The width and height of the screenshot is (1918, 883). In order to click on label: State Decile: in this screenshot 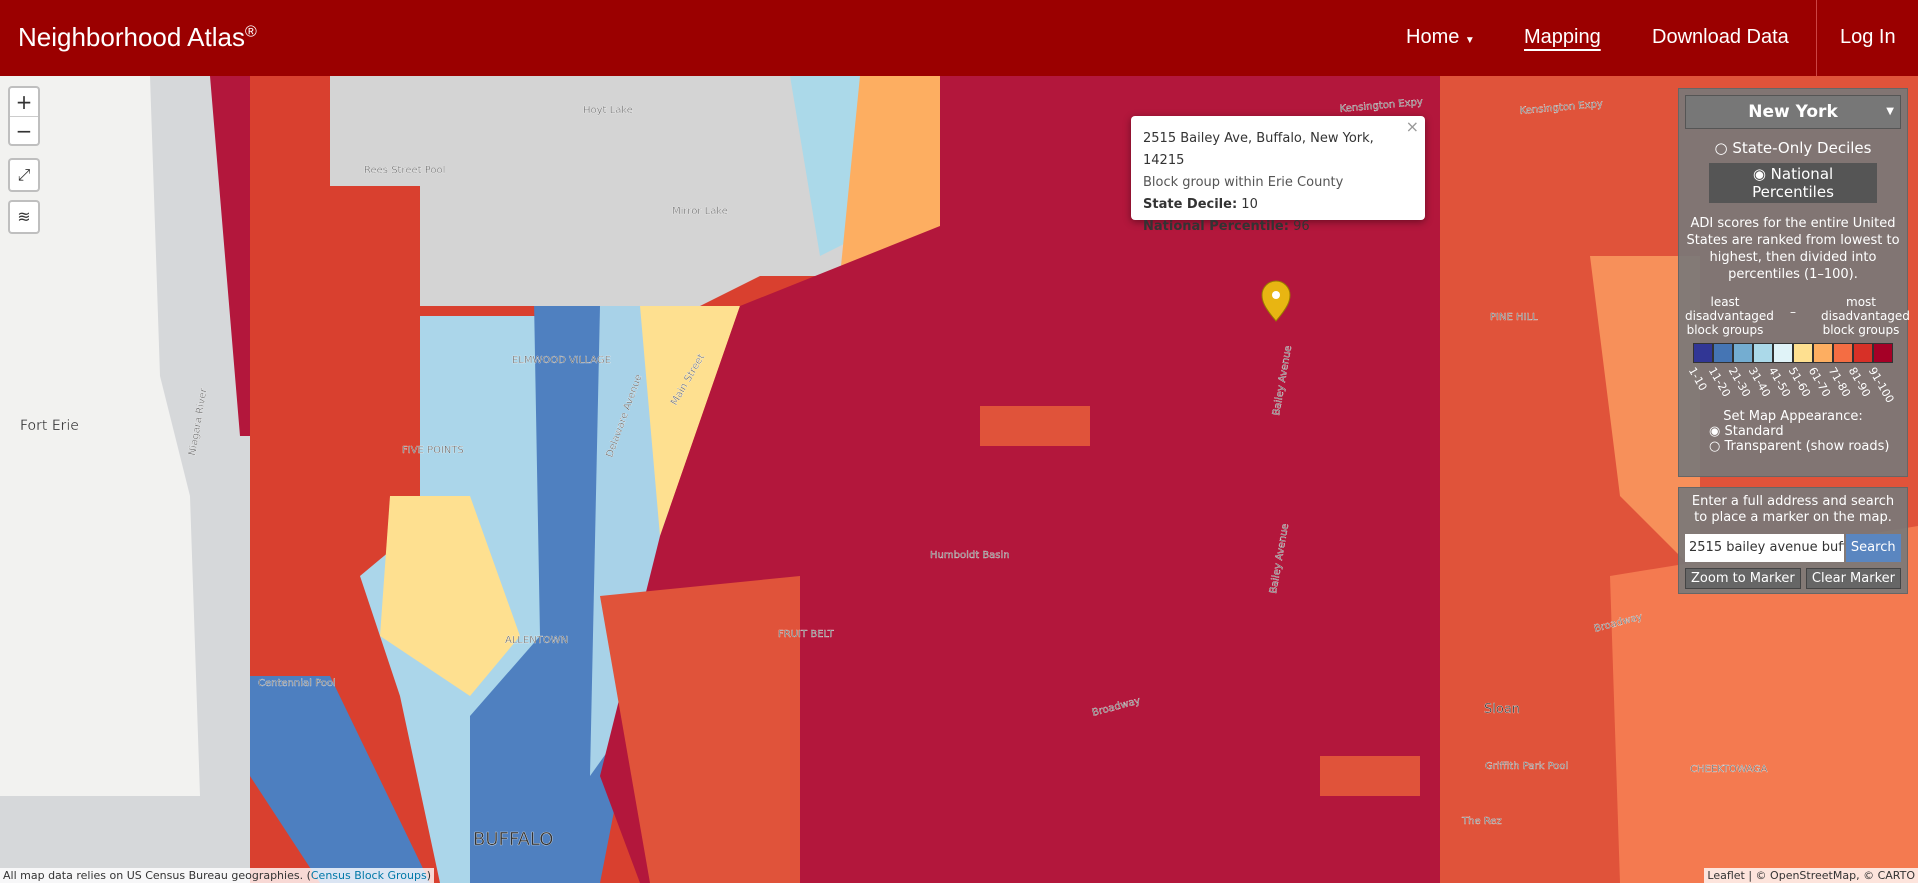, I will do `click(1190, 204)`.